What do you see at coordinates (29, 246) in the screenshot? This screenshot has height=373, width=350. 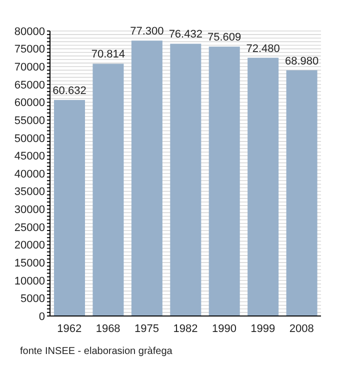 I see `y-tick-label: 20000` at bounding box center [29, 246].